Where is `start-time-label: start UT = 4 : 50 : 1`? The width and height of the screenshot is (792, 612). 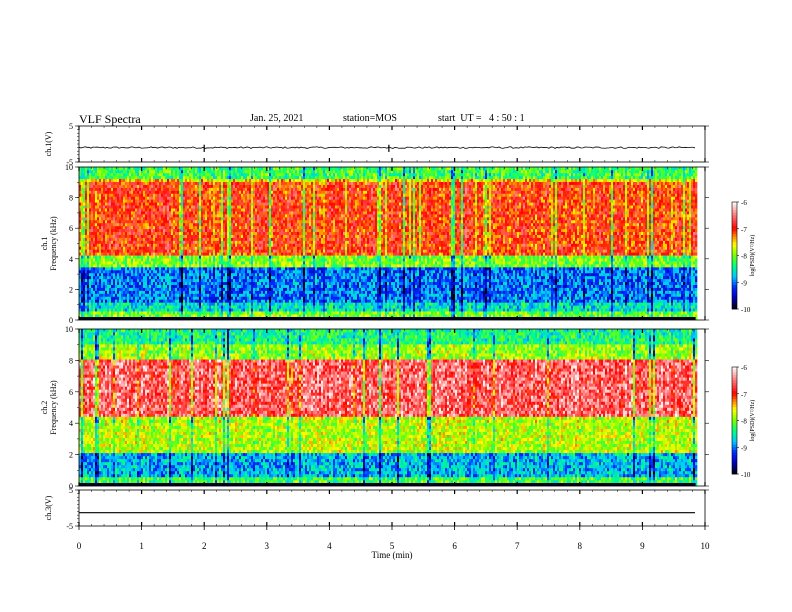 start-time-label: start UT = 4 : 50 : 1 is located at coordinates (481, 118).